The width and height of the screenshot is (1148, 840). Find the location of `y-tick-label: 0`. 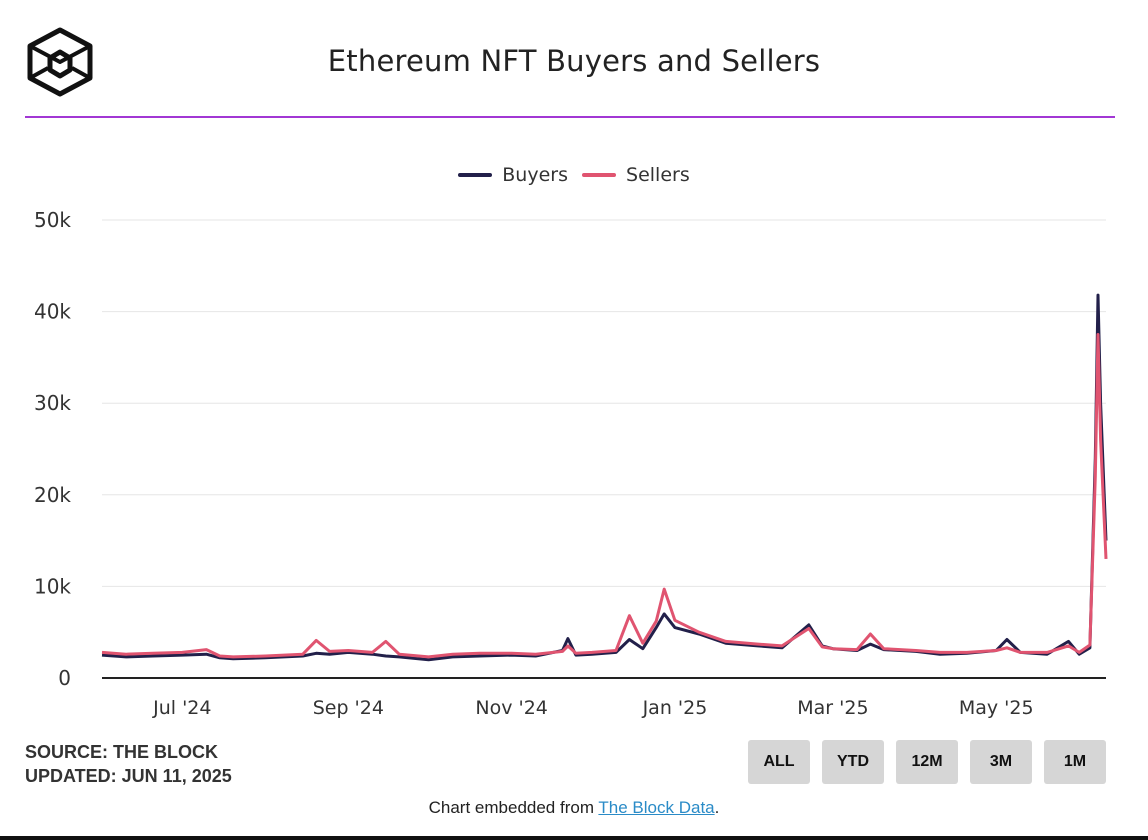

y-tick-label: 0 is located at coordinates (64, 678).